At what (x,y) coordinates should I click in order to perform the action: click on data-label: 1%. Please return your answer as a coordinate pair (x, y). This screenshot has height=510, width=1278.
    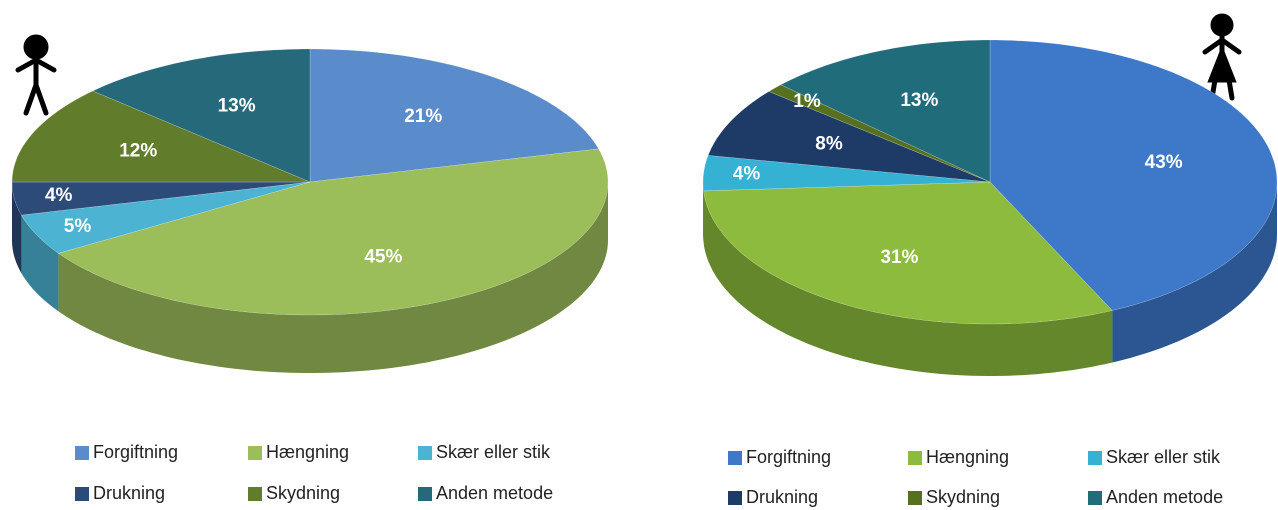
    Looking at the image, I should click on (807, 101).